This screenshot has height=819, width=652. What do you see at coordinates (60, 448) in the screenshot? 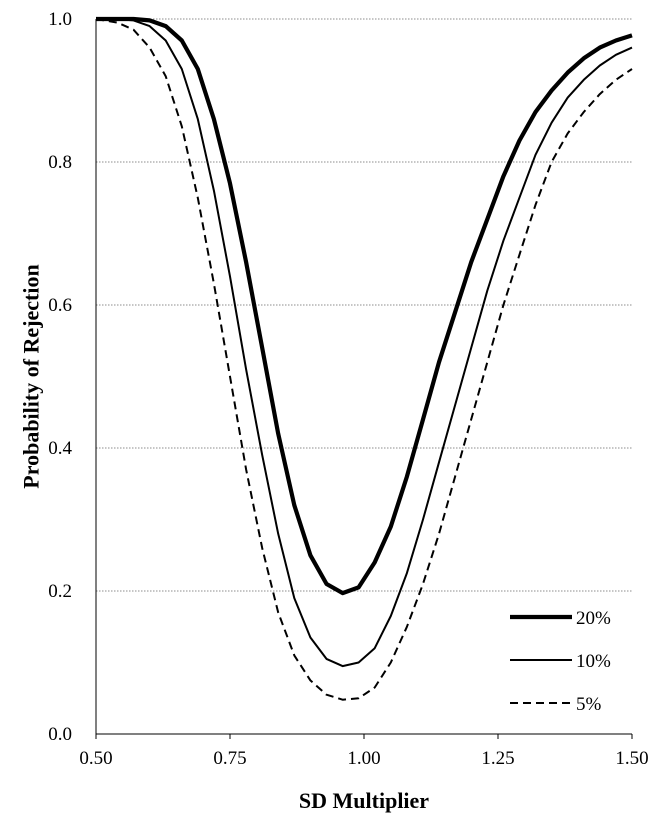
I see `y-tick-label: 0.4` at bounding box center [60, 448].